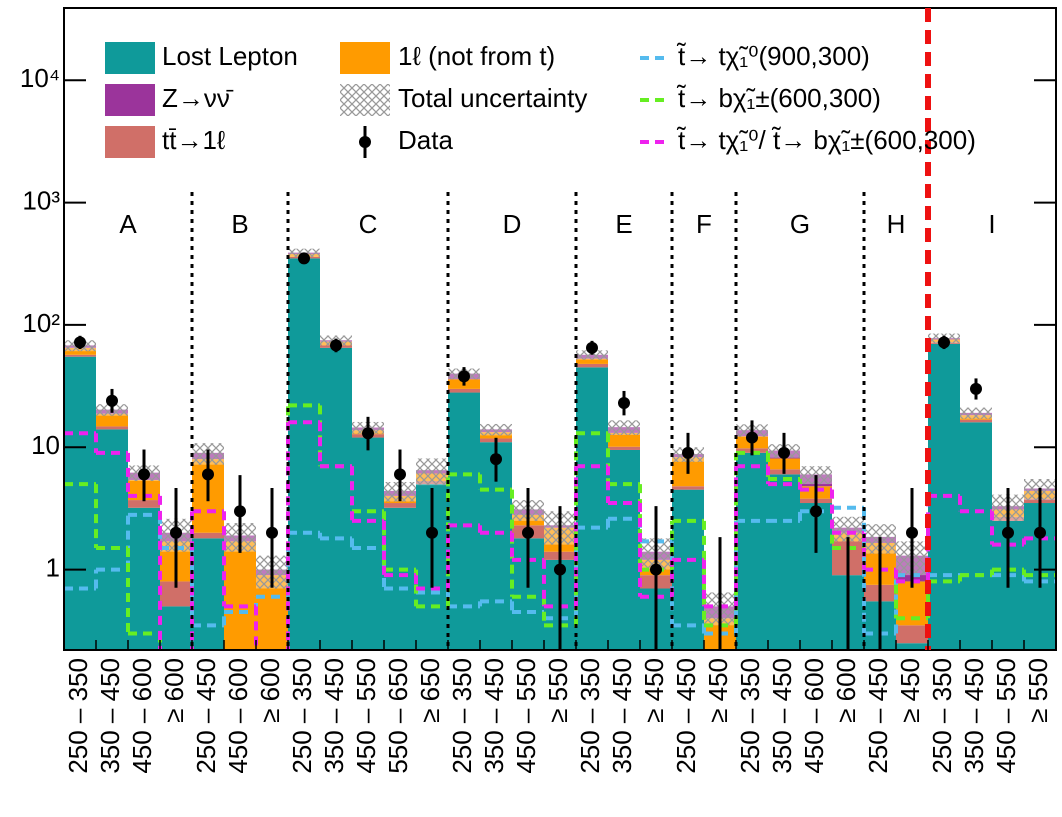 Image resolution: width=1062 pixels, height=817 pixels. What do you see at coordinates (492, 98) in the screenshot?
I see `legend-label: Total uncertainty` at bounding box center [492, 98].